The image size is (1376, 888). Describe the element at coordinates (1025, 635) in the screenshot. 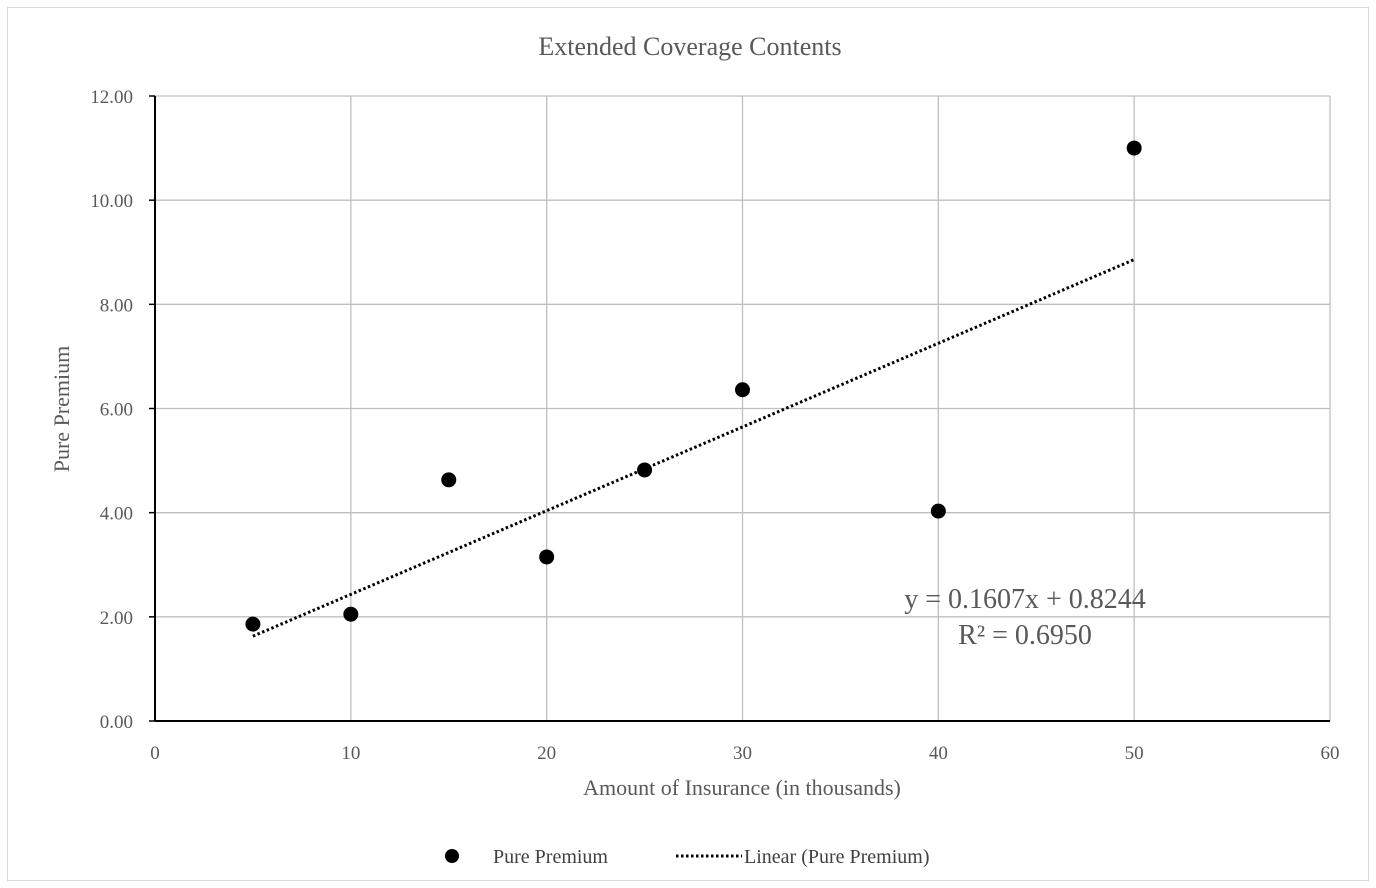

I see `trendline-r-squared: R² = 0.6950` at that location.